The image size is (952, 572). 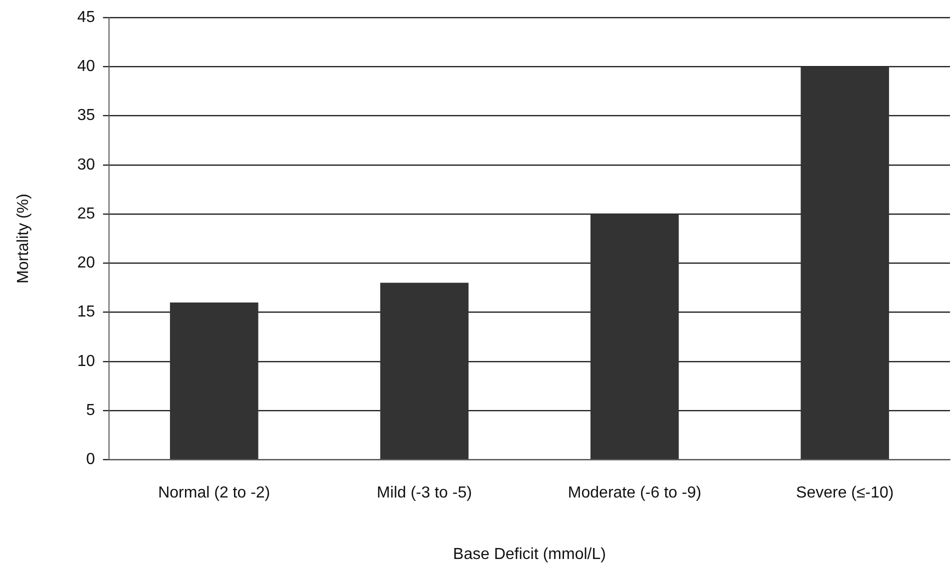 What do you see at coordinates (845, 493) in the screenshot?
I see `x-tick-label: Severe (≤-10)` at bounding box center [845, 493].